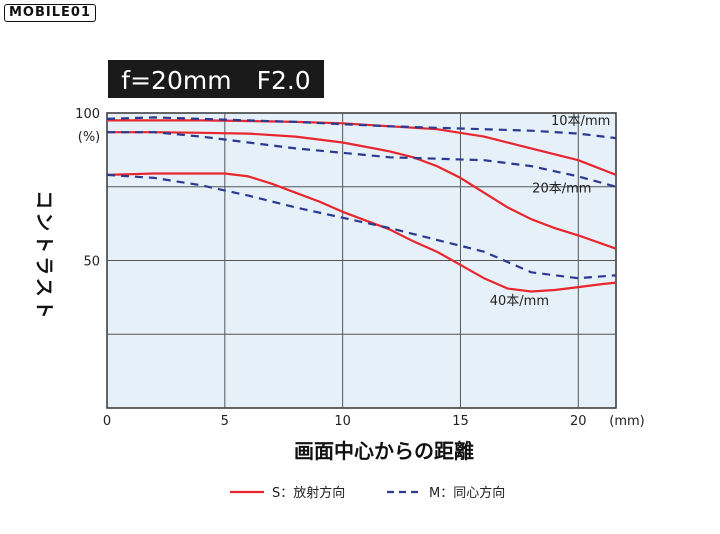 This screenshot has width=720, height=534. I want to click on legend-label-1: M：同心方向, so click(467, 493).